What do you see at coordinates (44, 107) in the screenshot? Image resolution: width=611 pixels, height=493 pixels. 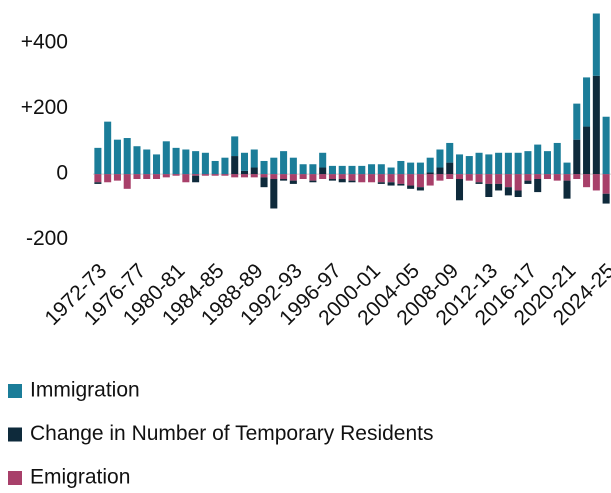 I see `y-tick-label: +200` at bounding box center [44, 107].